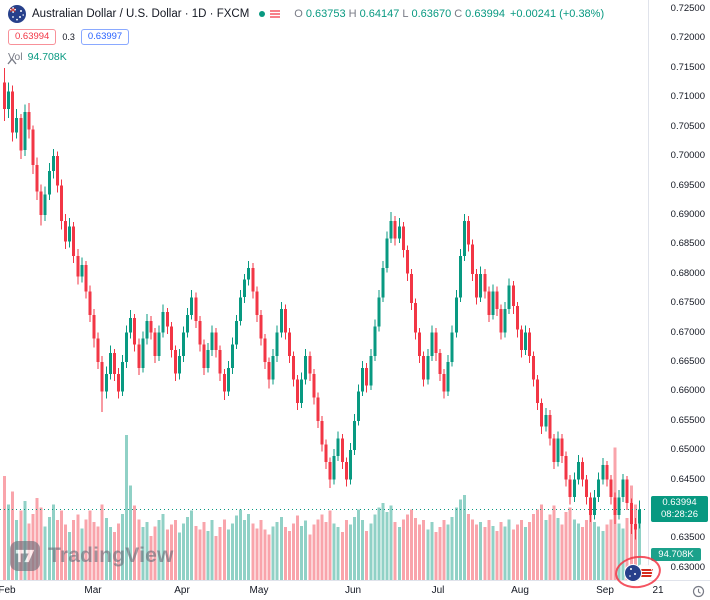 This screenshot has width=710, height=600. I want to click on high-label: H, so click(352, 14).